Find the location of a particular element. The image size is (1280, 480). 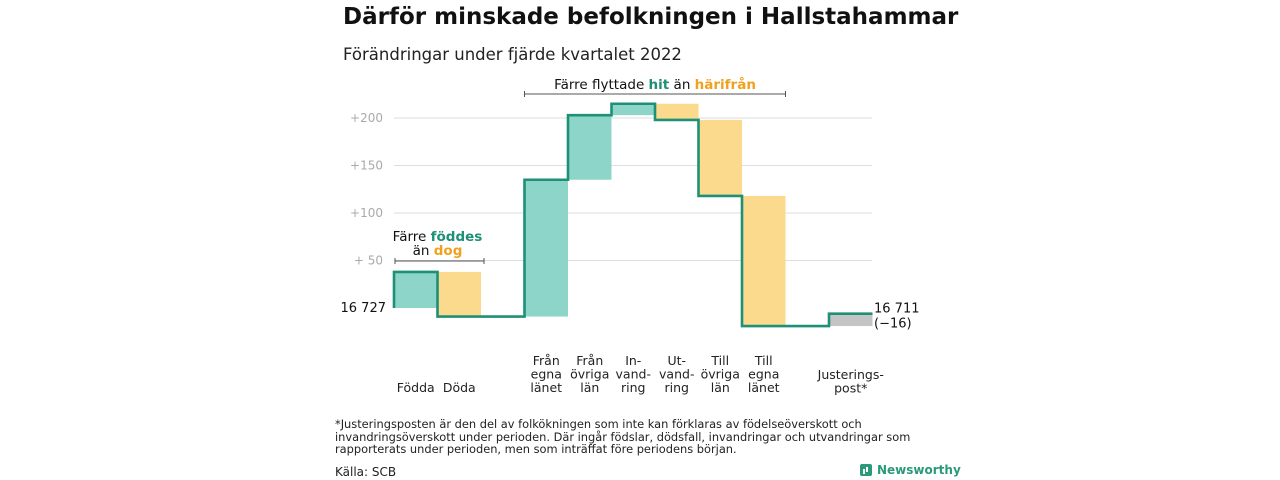

births-annotation-line2: än dog is located at coordinates (438, 251).